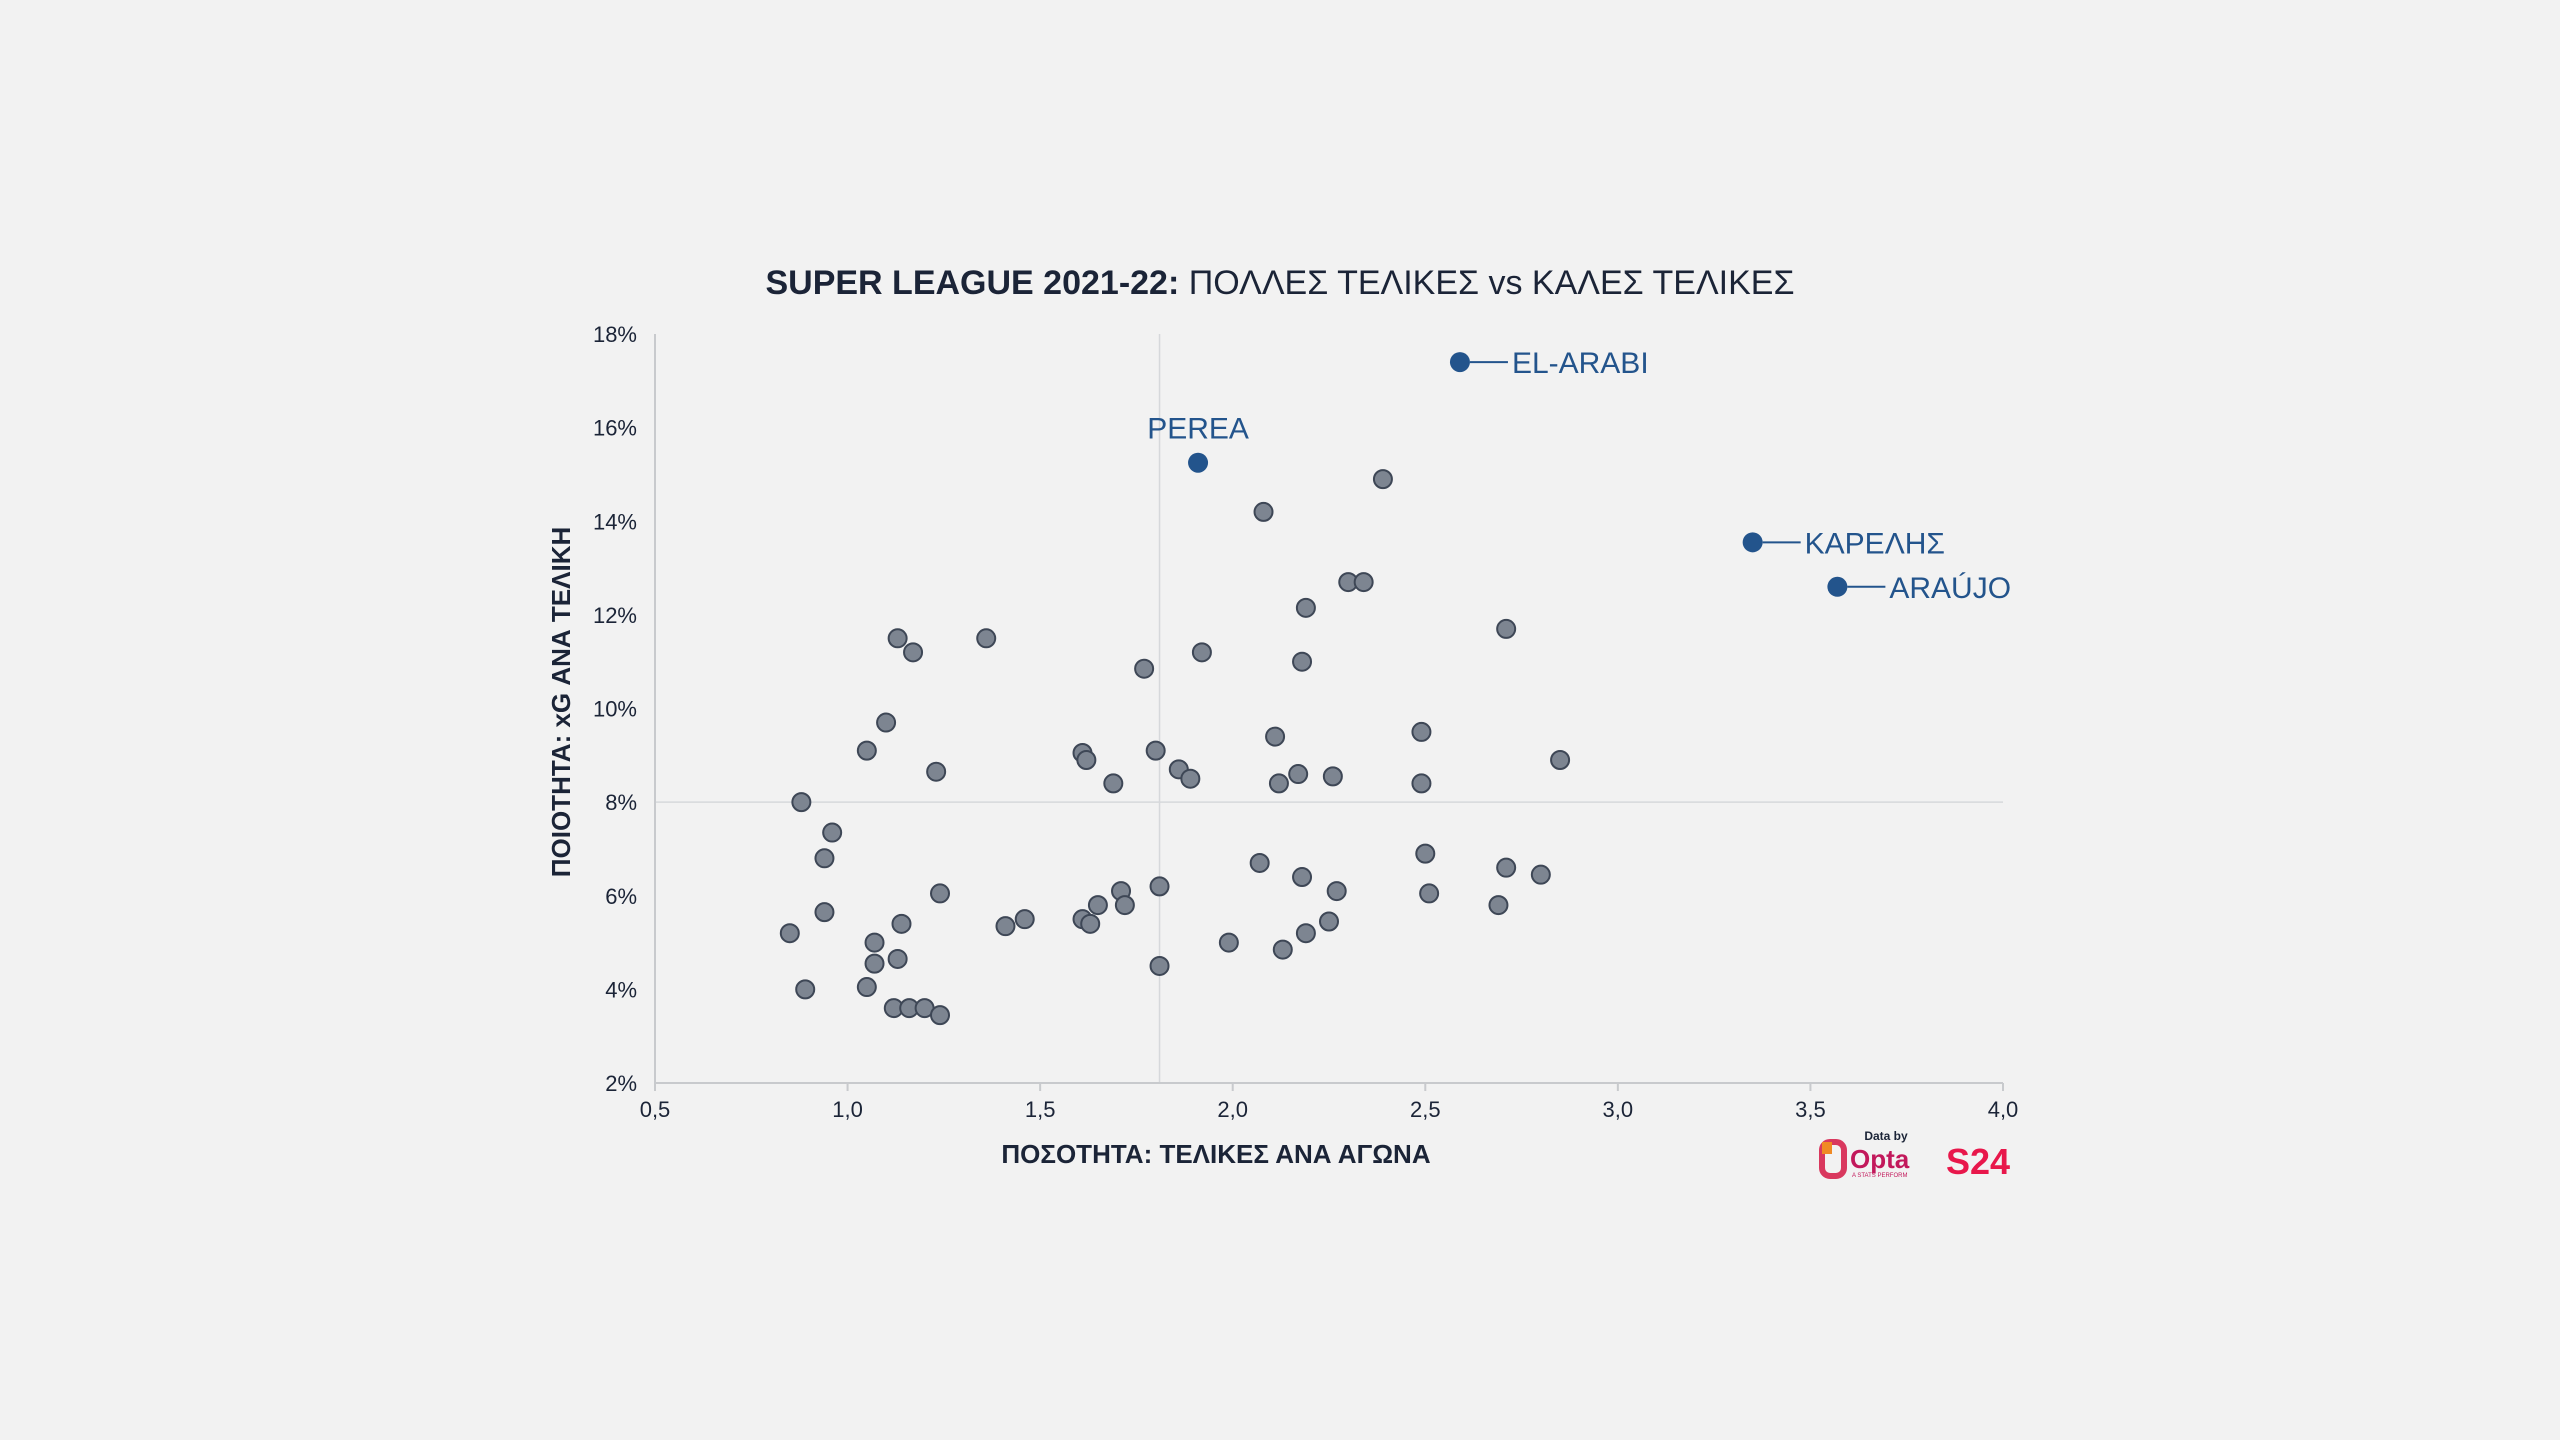 The height and width of the screenshot is (1440, 2560). What do you see at coordinates (1580, 363) in the screenshot?
I see `highlight-label: EL-ARABI` at bounding box center [1580, 363].